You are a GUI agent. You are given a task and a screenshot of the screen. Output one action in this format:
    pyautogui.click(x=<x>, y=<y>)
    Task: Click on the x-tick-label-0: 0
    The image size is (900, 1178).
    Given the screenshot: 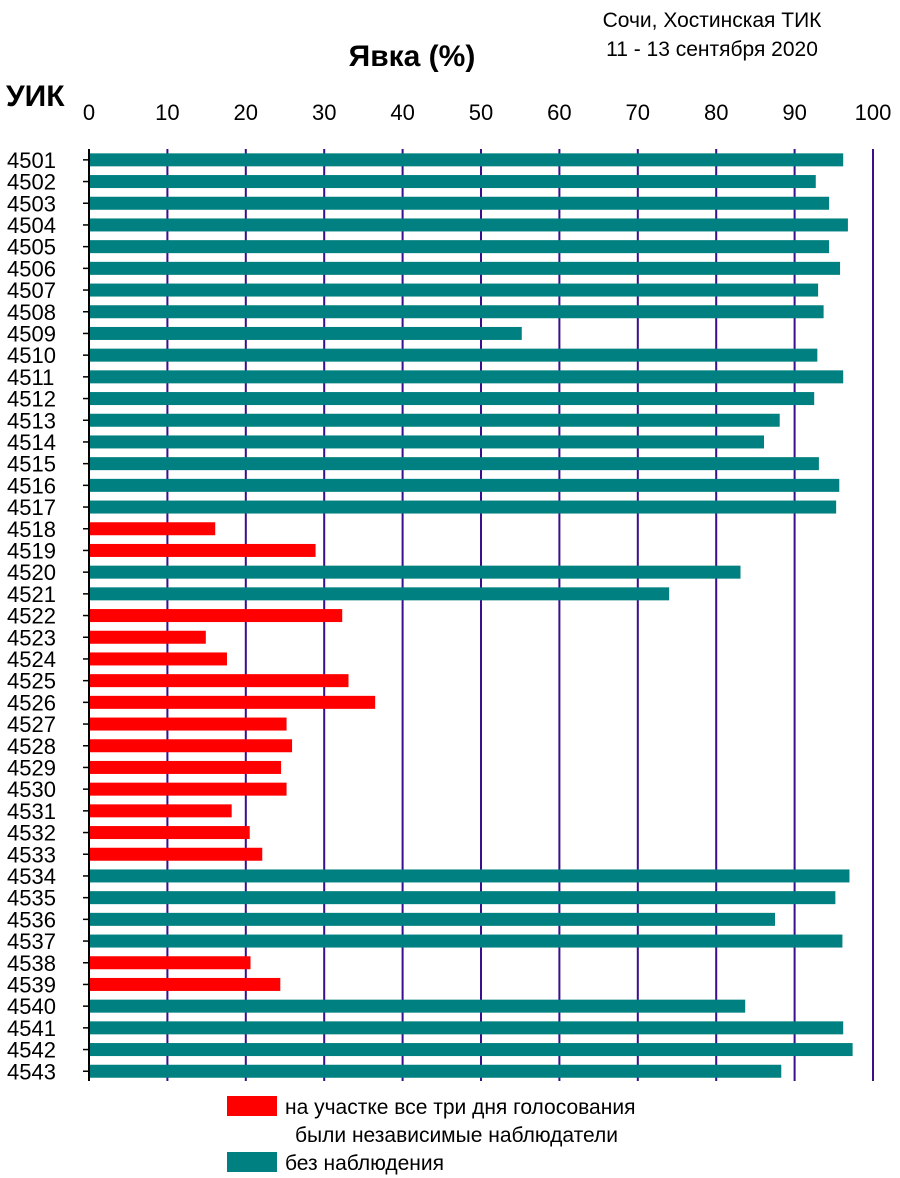 What is the action you would take?
    pyautogui.click(x=89, y=112)
    